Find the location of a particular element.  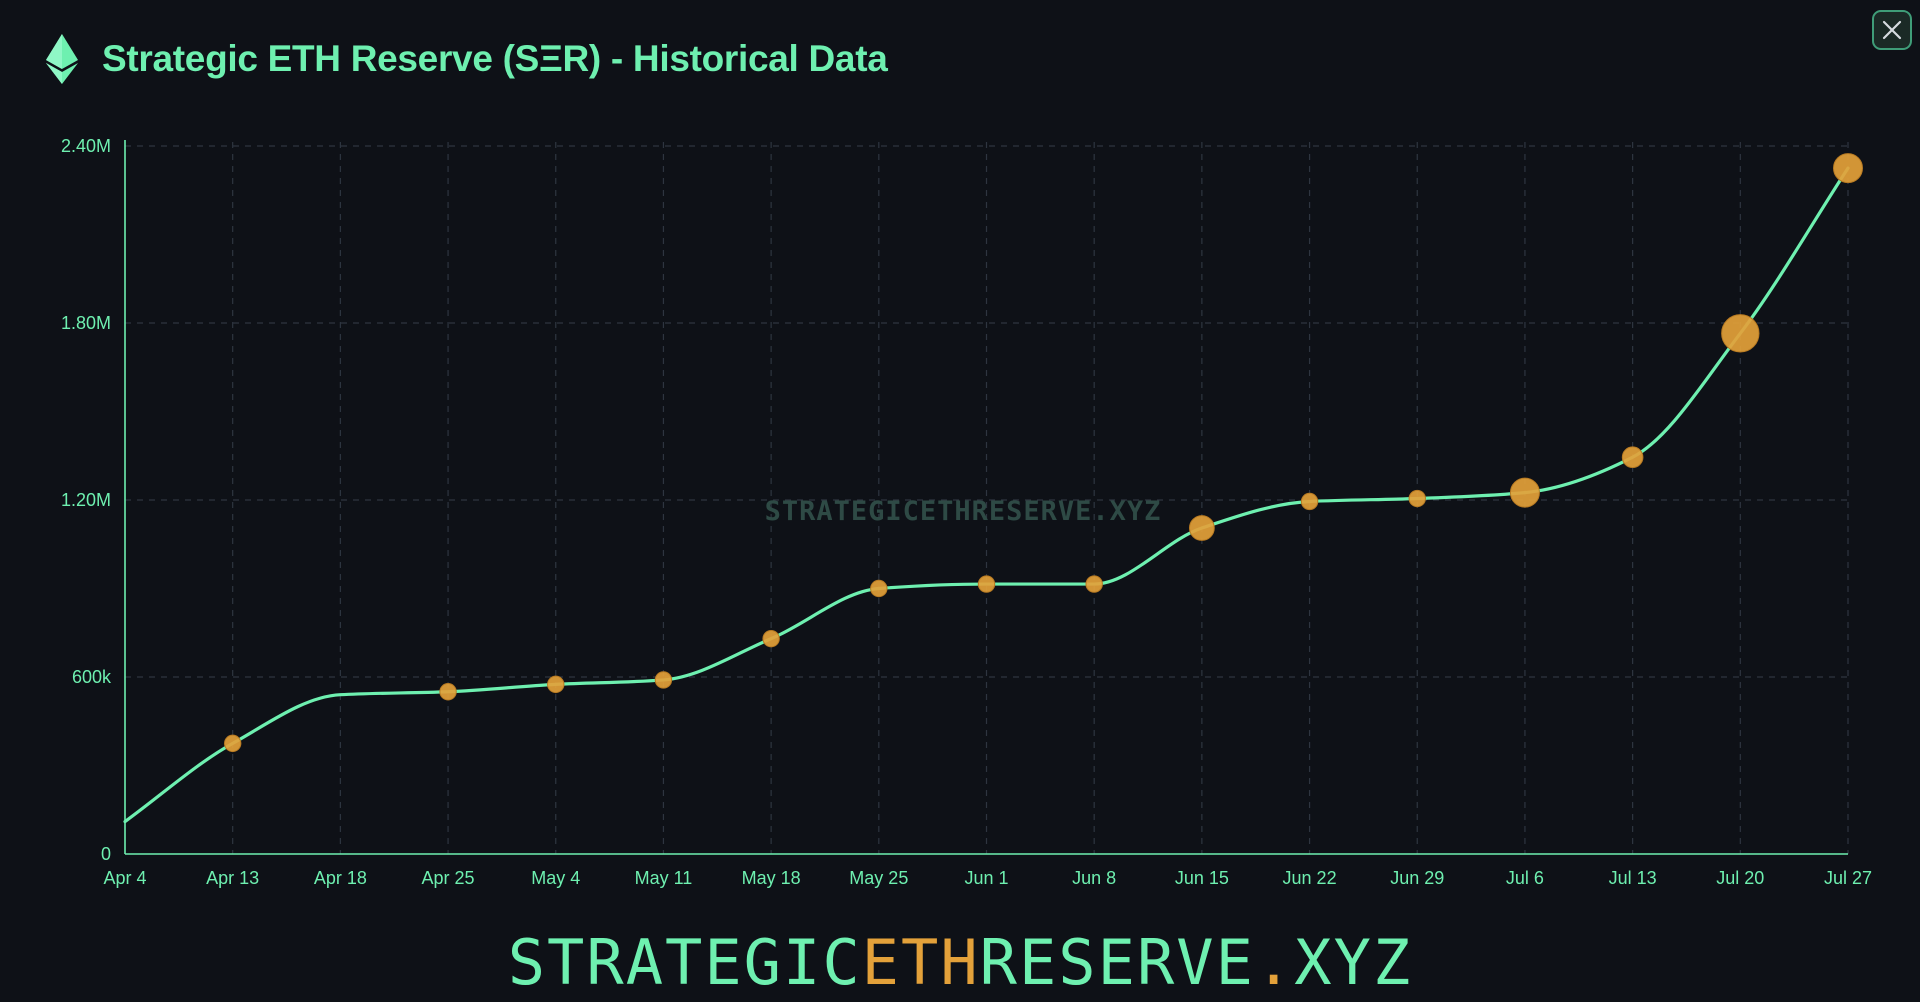

x-tick-label: Jun 15 is located at coordinates (1202, 878).